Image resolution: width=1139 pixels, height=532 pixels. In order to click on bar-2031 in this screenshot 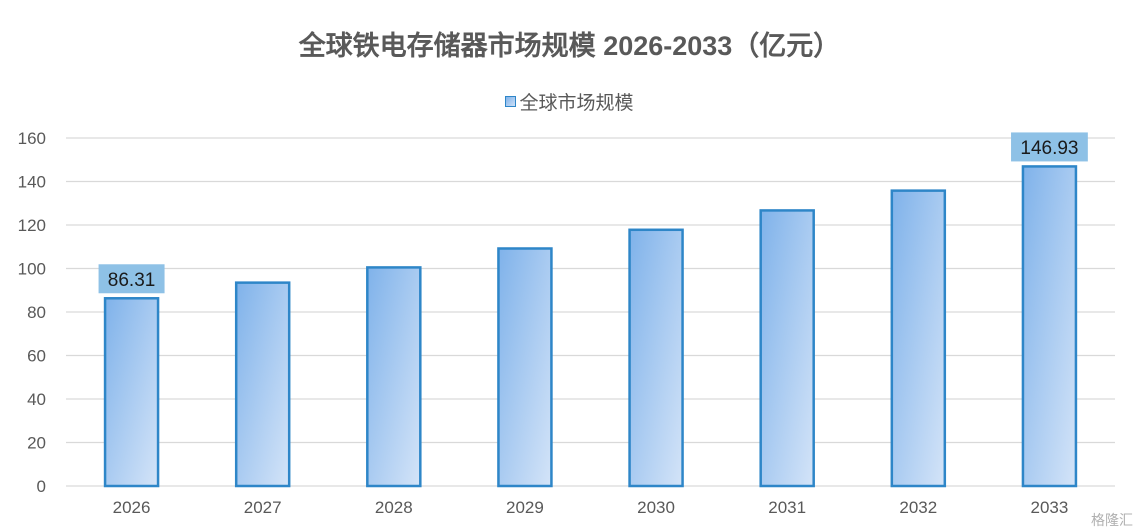, I will do `click(787, 348)`.